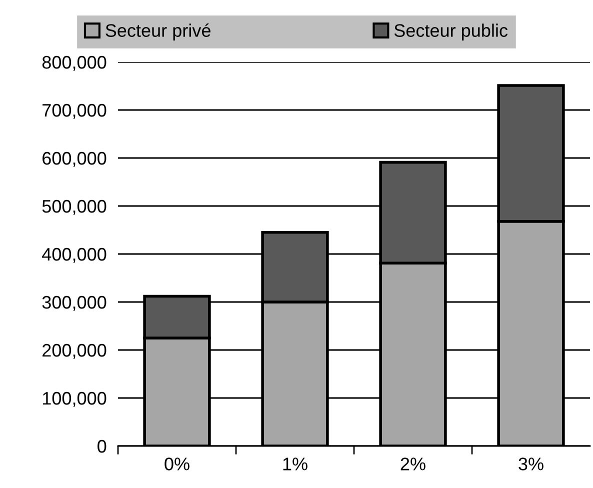 Image resolution: width=593 pixels, height=488 pixels. I want to click on y-tick-label: 300,000, so click(74, 303).